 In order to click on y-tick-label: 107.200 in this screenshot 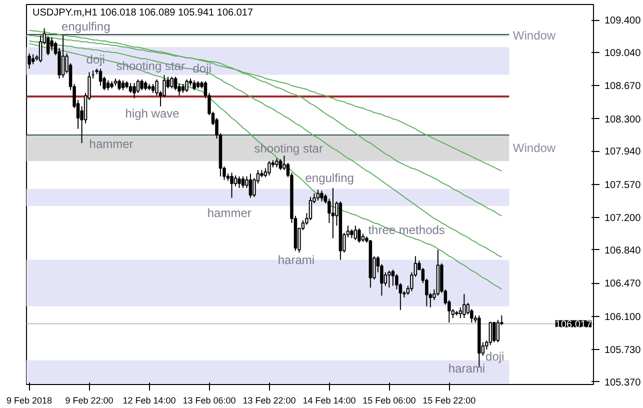, I will do `click(623, 218)`.